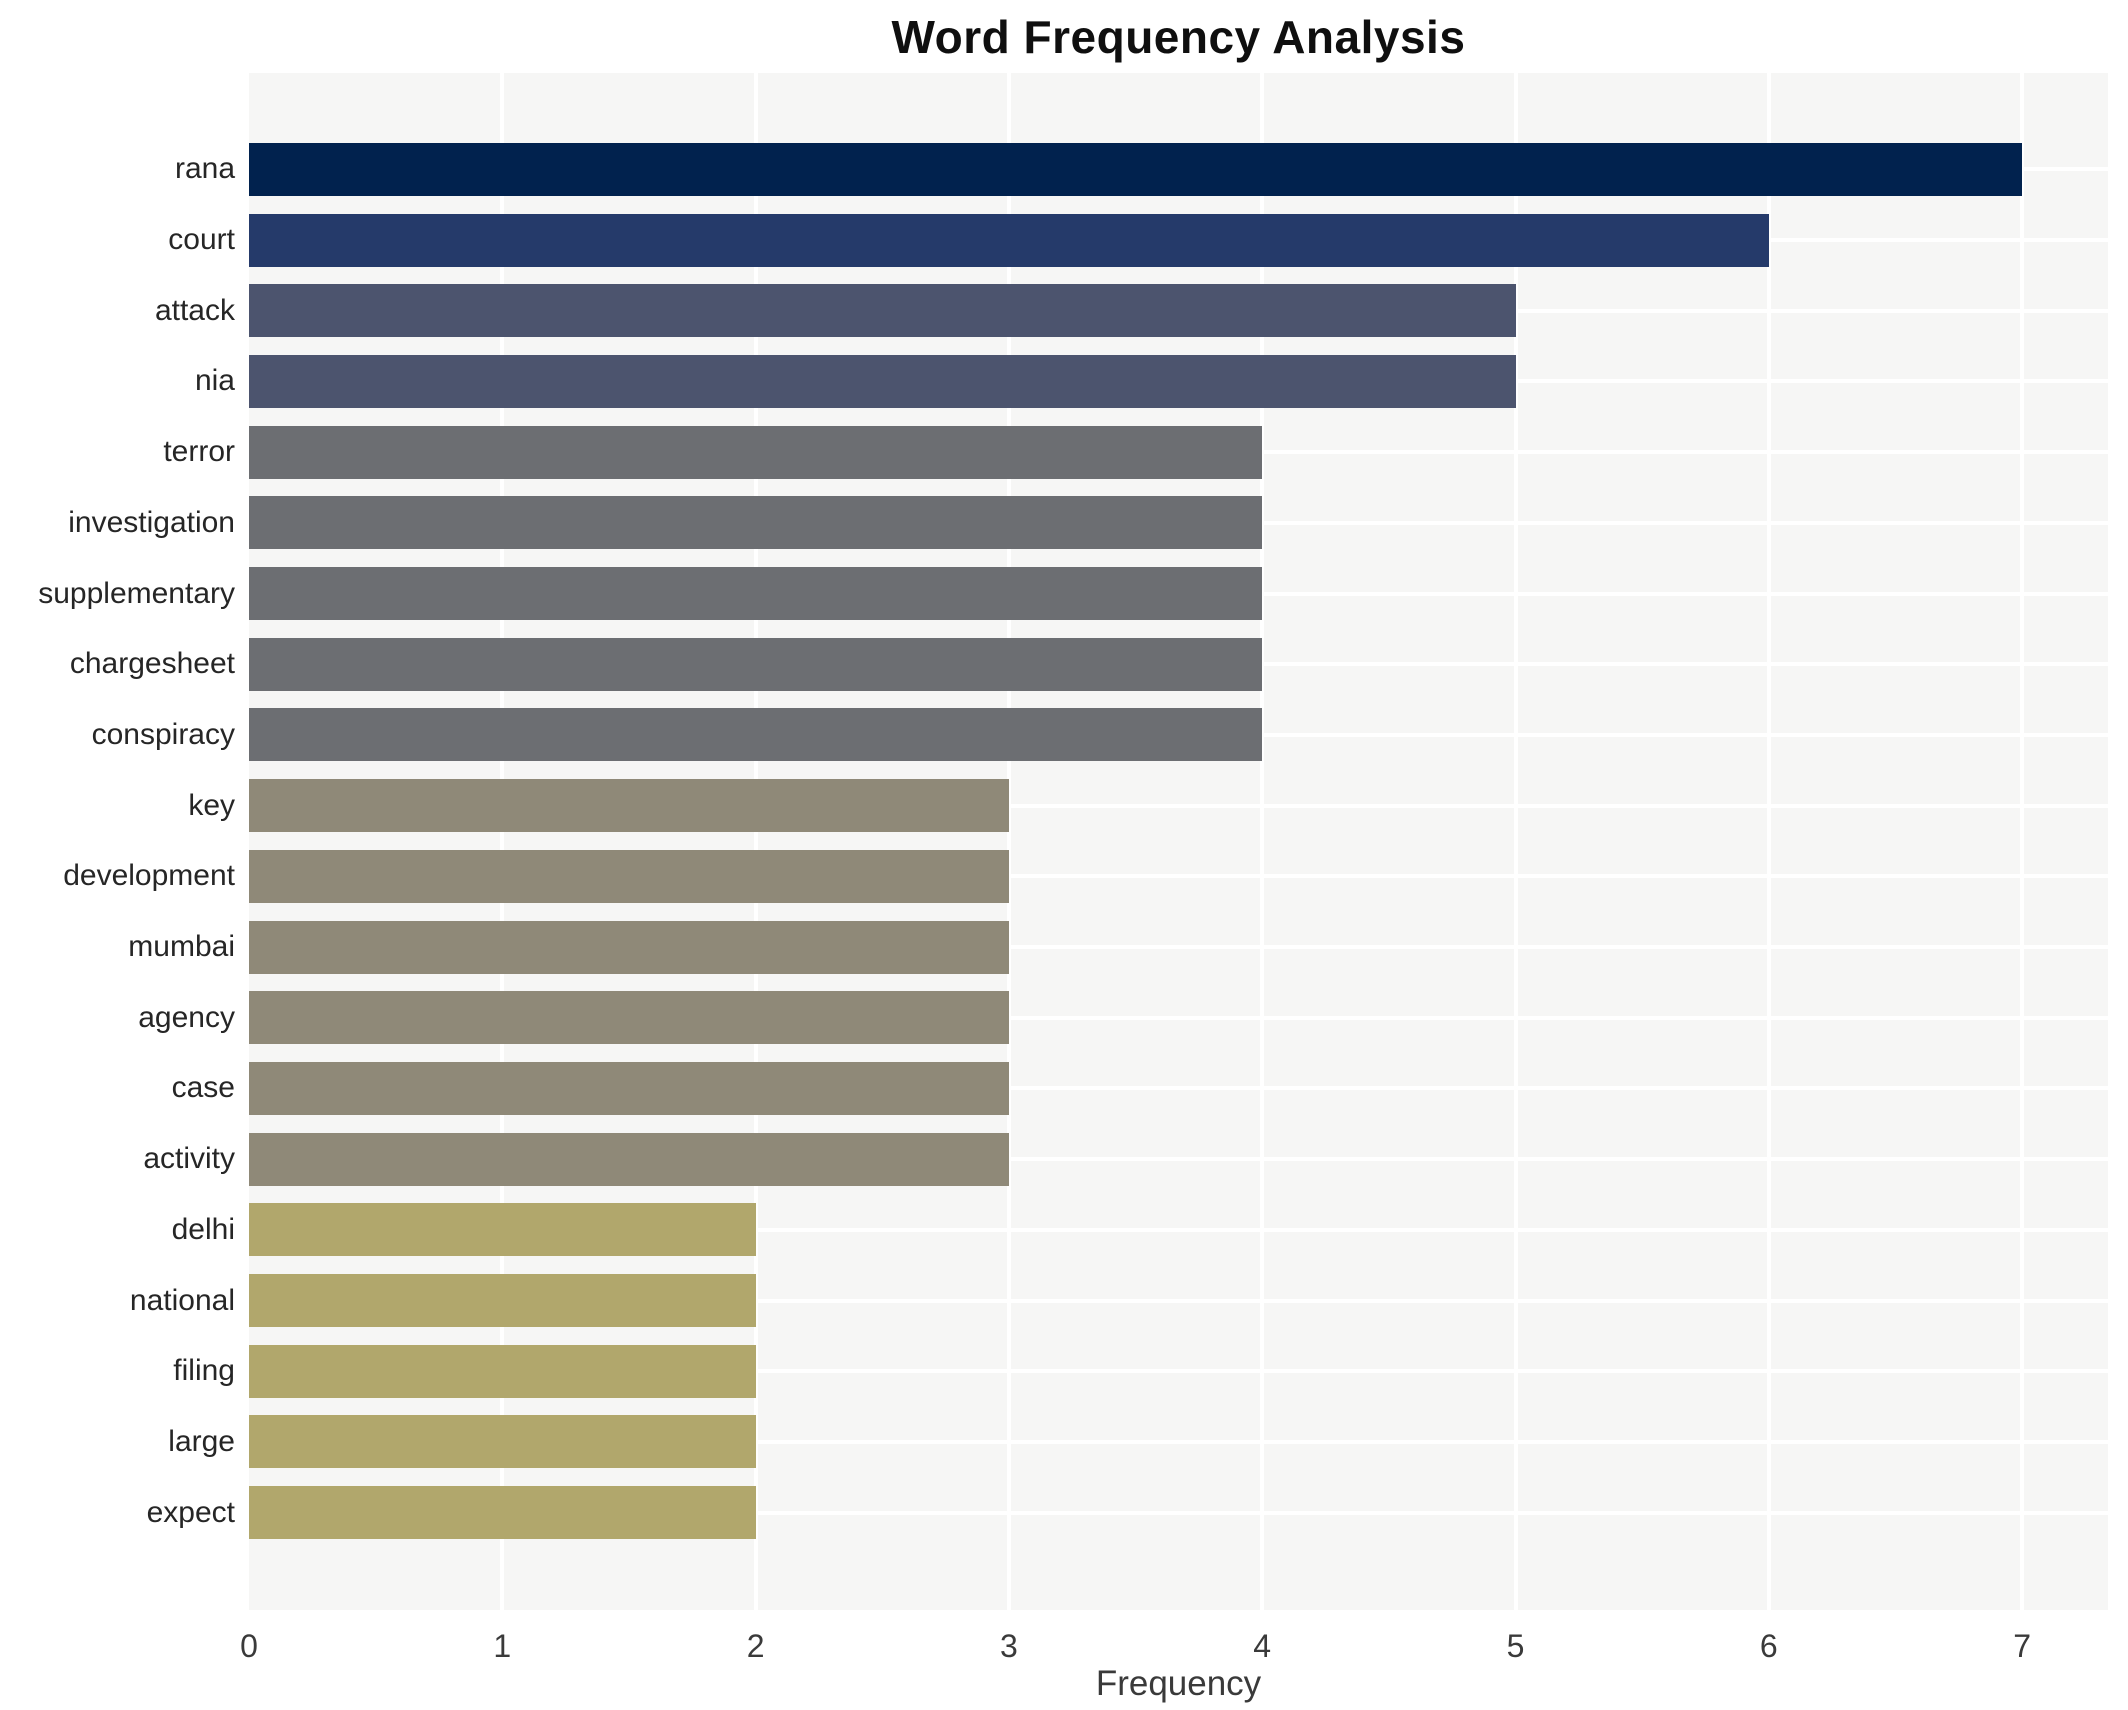 The width and height of the screenshot is (2128, 1710). What do you see at coordinates (189, 1159) in the screenshot?
I see `y-tick-label-activity: activity` at bounding box center [189, 1159].